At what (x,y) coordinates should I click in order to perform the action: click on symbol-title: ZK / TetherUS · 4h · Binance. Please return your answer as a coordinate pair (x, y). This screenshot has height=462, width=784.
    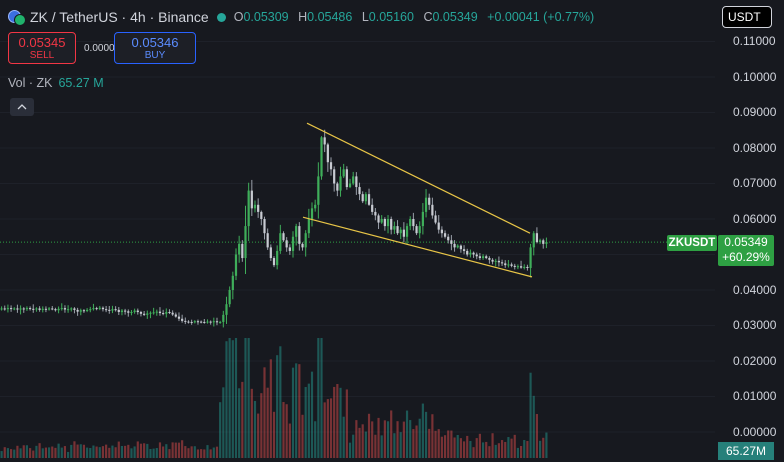
    Looking at the image, I should click on (119, 17).